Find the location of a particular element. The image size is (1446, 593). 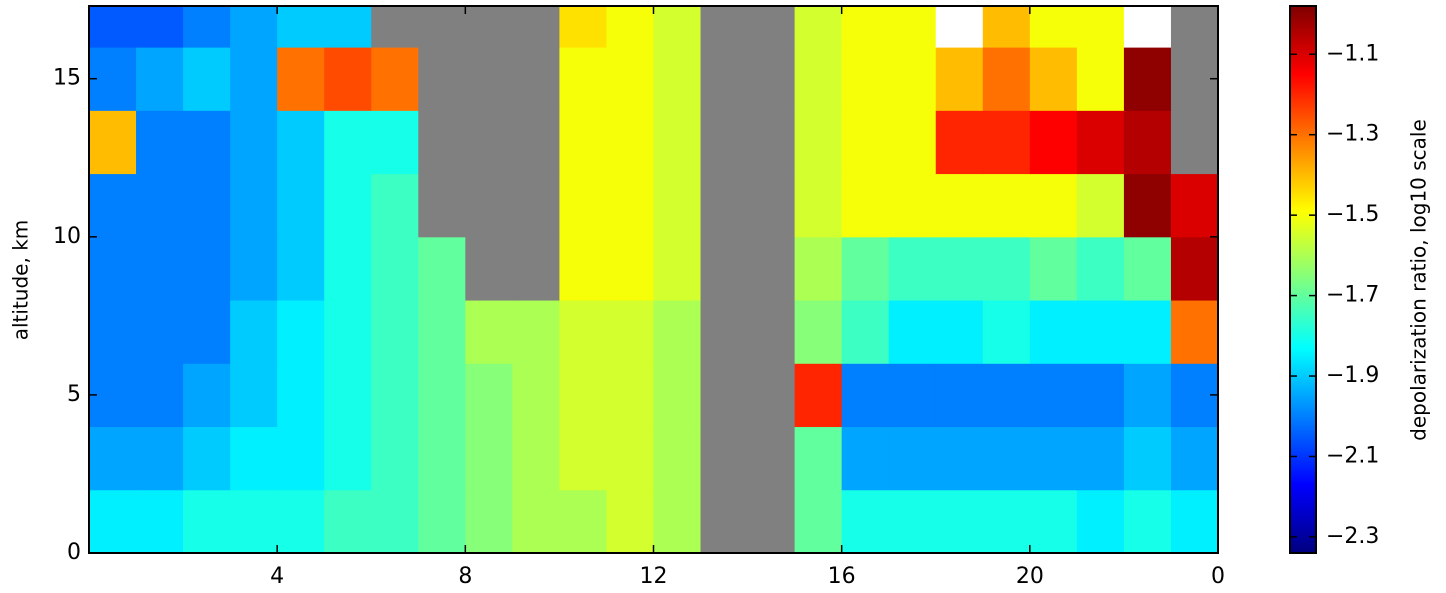

colorbar-tick-label: −1.1 is located at coordinates (1352, 53).